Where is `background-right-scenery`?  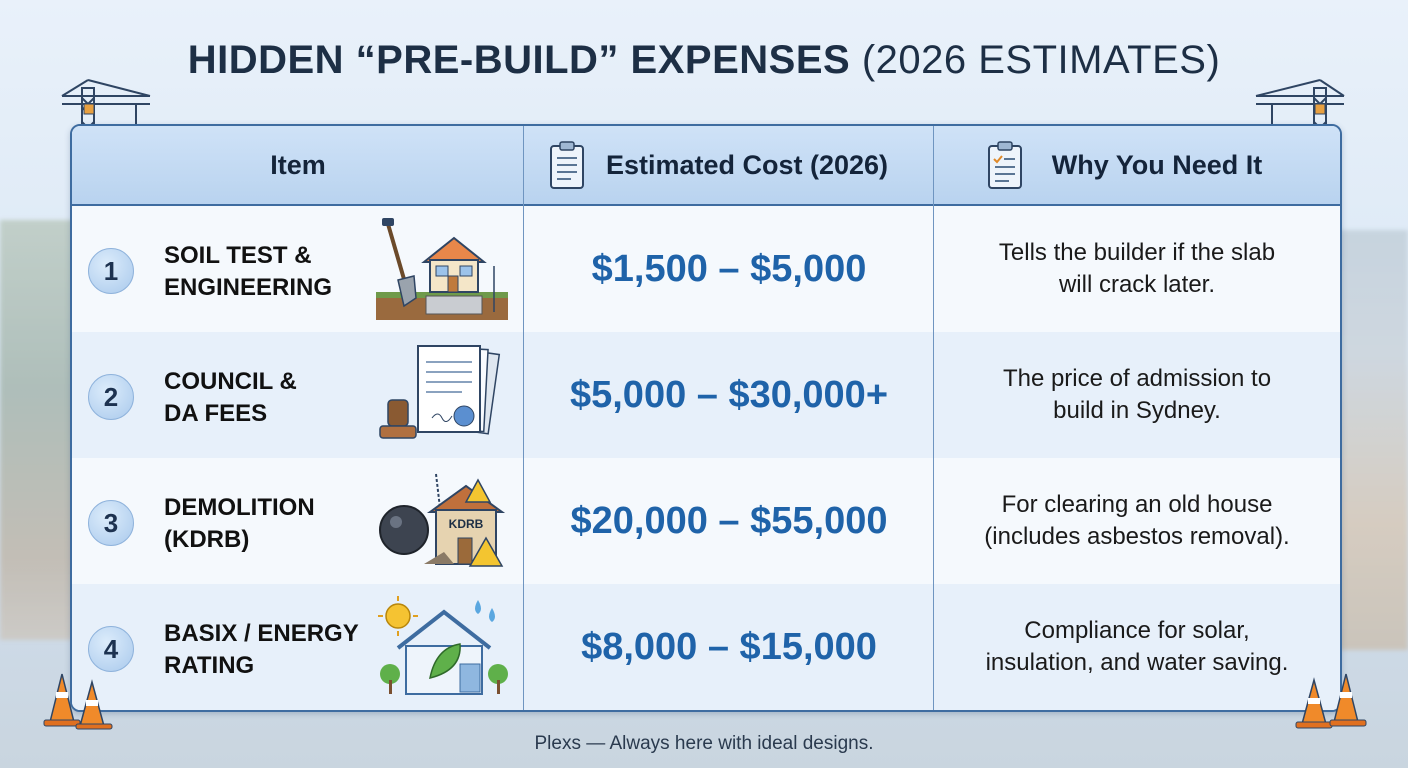
background-right-scenery is located at coordinates (1370, 440).